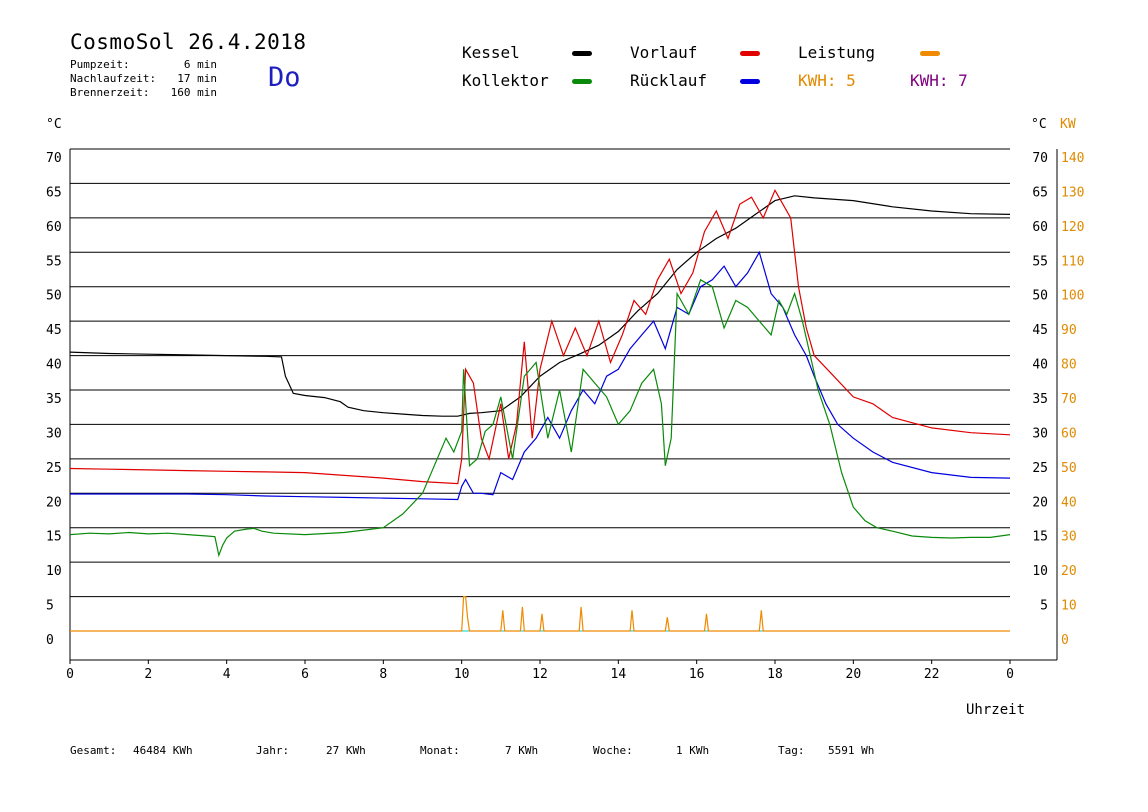 Image resolution: width=1148 pixels, height=812 pixels. I want to click on stat-pumpzeit-label: Pumpzeit:, so click(100, 64).